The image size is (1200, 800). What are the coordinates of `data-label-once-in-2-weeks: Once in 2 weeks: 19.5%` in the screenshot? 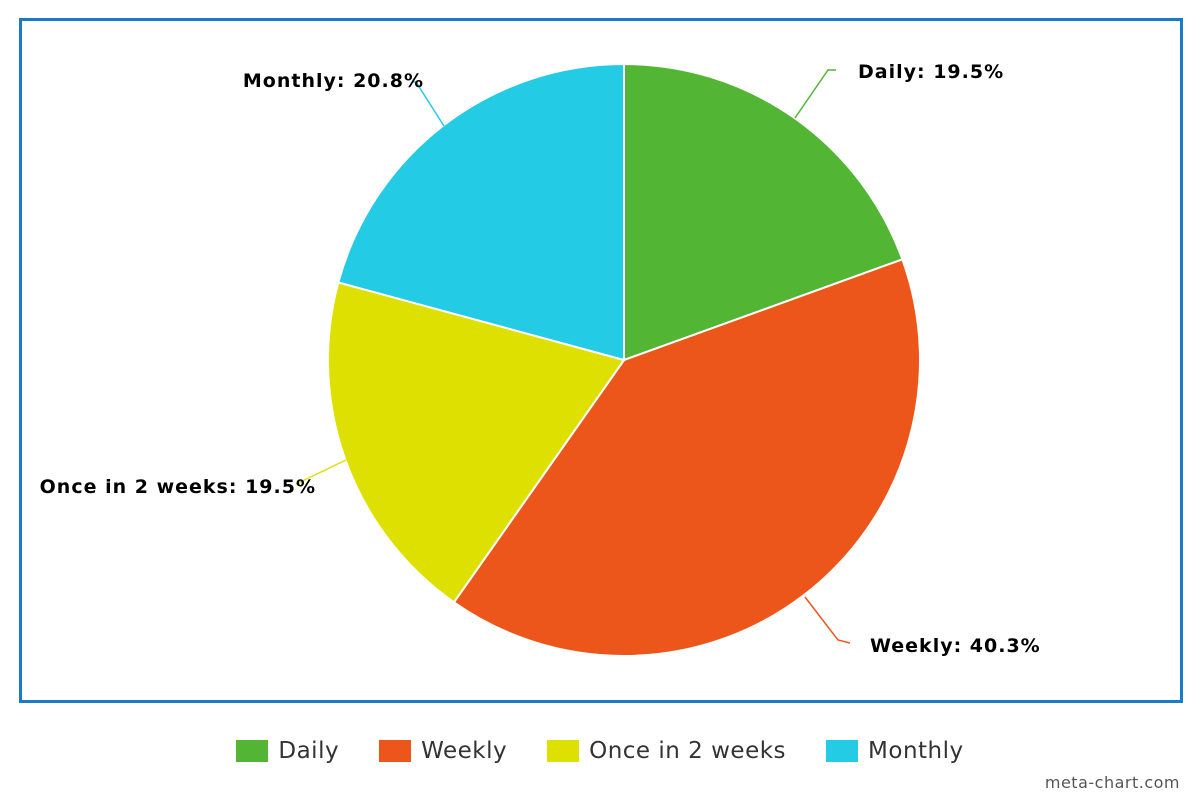 It's located at (178, 487).